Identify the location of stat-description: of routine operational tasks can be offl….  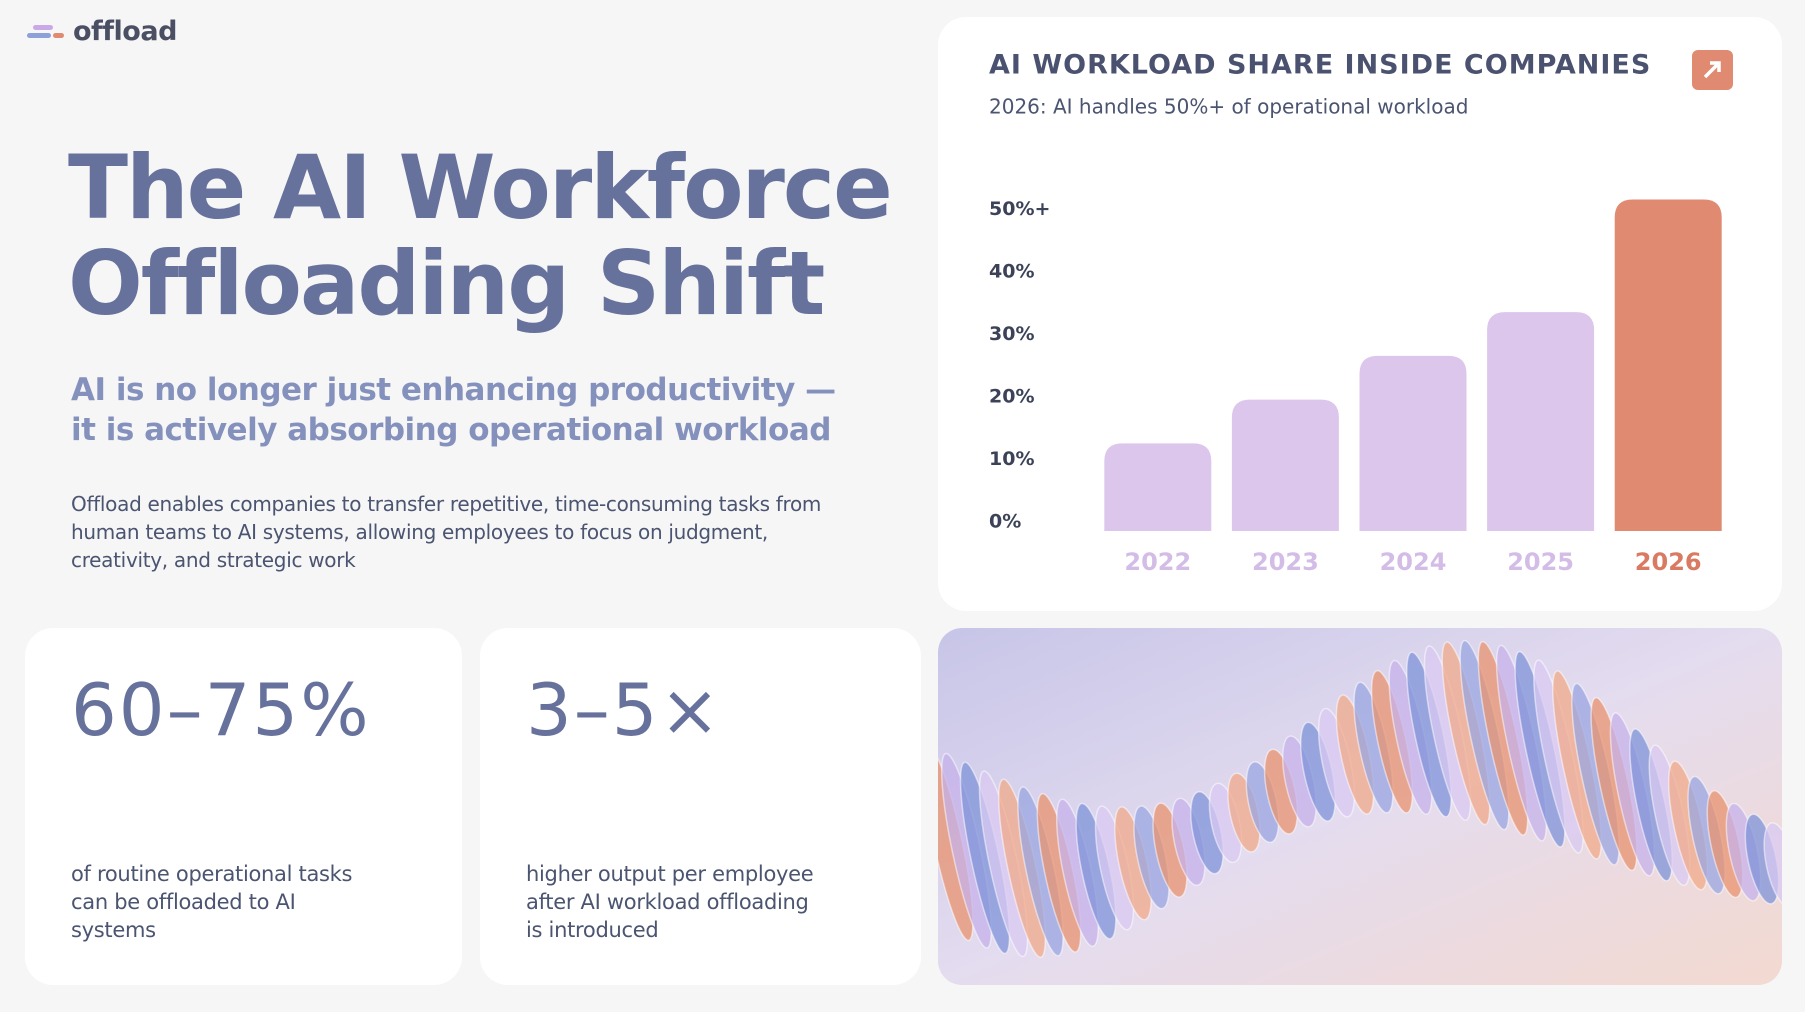
(211, 902).